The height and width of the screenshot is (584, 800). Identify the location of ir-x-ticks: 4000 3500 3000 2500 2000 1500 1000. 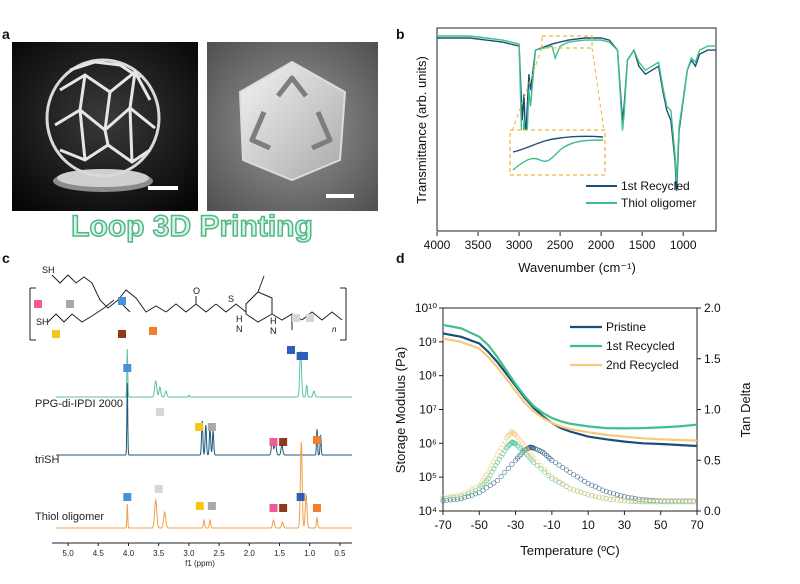
(560, 242).